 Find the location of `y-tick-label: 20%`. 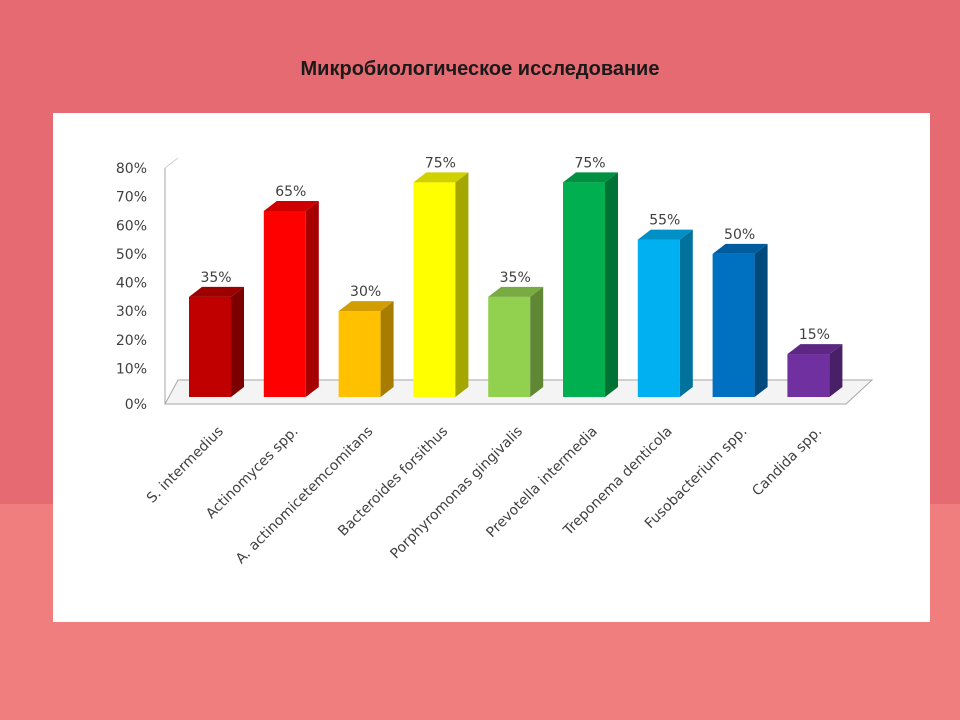

y-tick-label: 20% is located at coordinates (131, 341).